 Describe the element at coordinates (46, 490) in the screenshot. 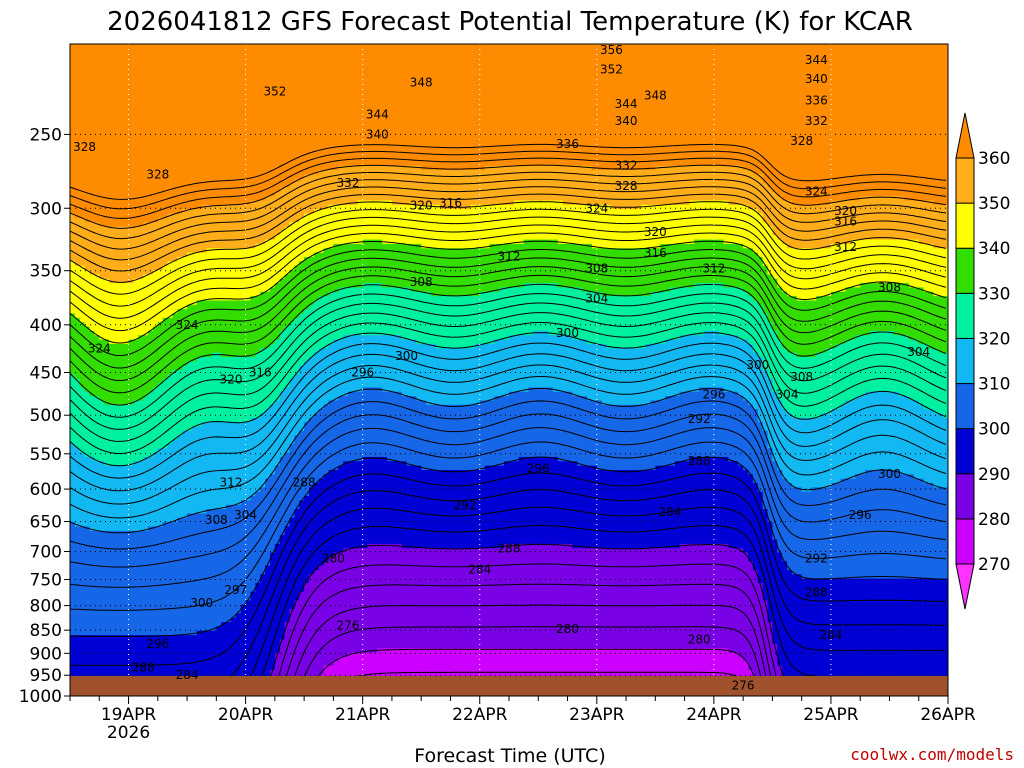

I see `y-tick-label: 600` at that location.